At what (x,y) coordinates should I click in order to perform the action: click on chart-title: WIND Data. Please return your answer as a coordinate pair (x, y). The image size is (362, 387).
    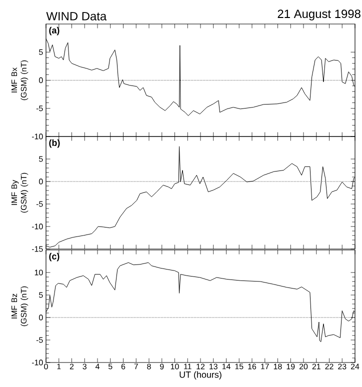
    Looking at the image, I should click on (76, 16).